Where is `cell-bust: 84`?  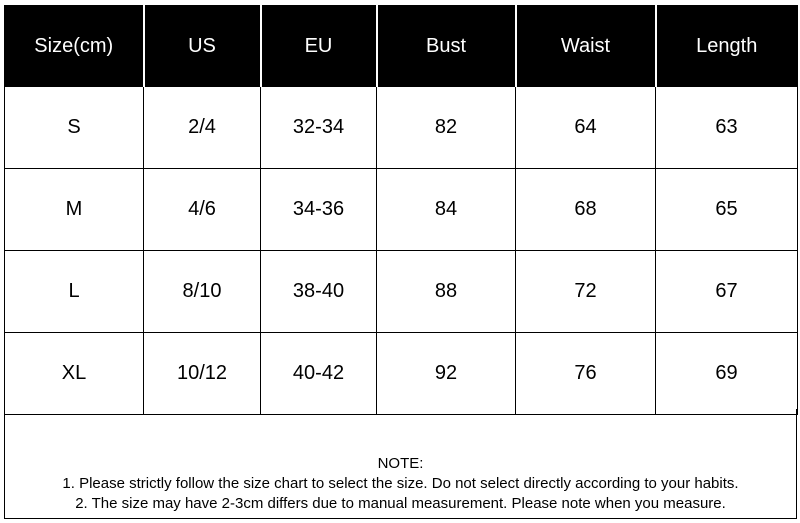 cell-bust: 84 is located at coordinates (446, 209).